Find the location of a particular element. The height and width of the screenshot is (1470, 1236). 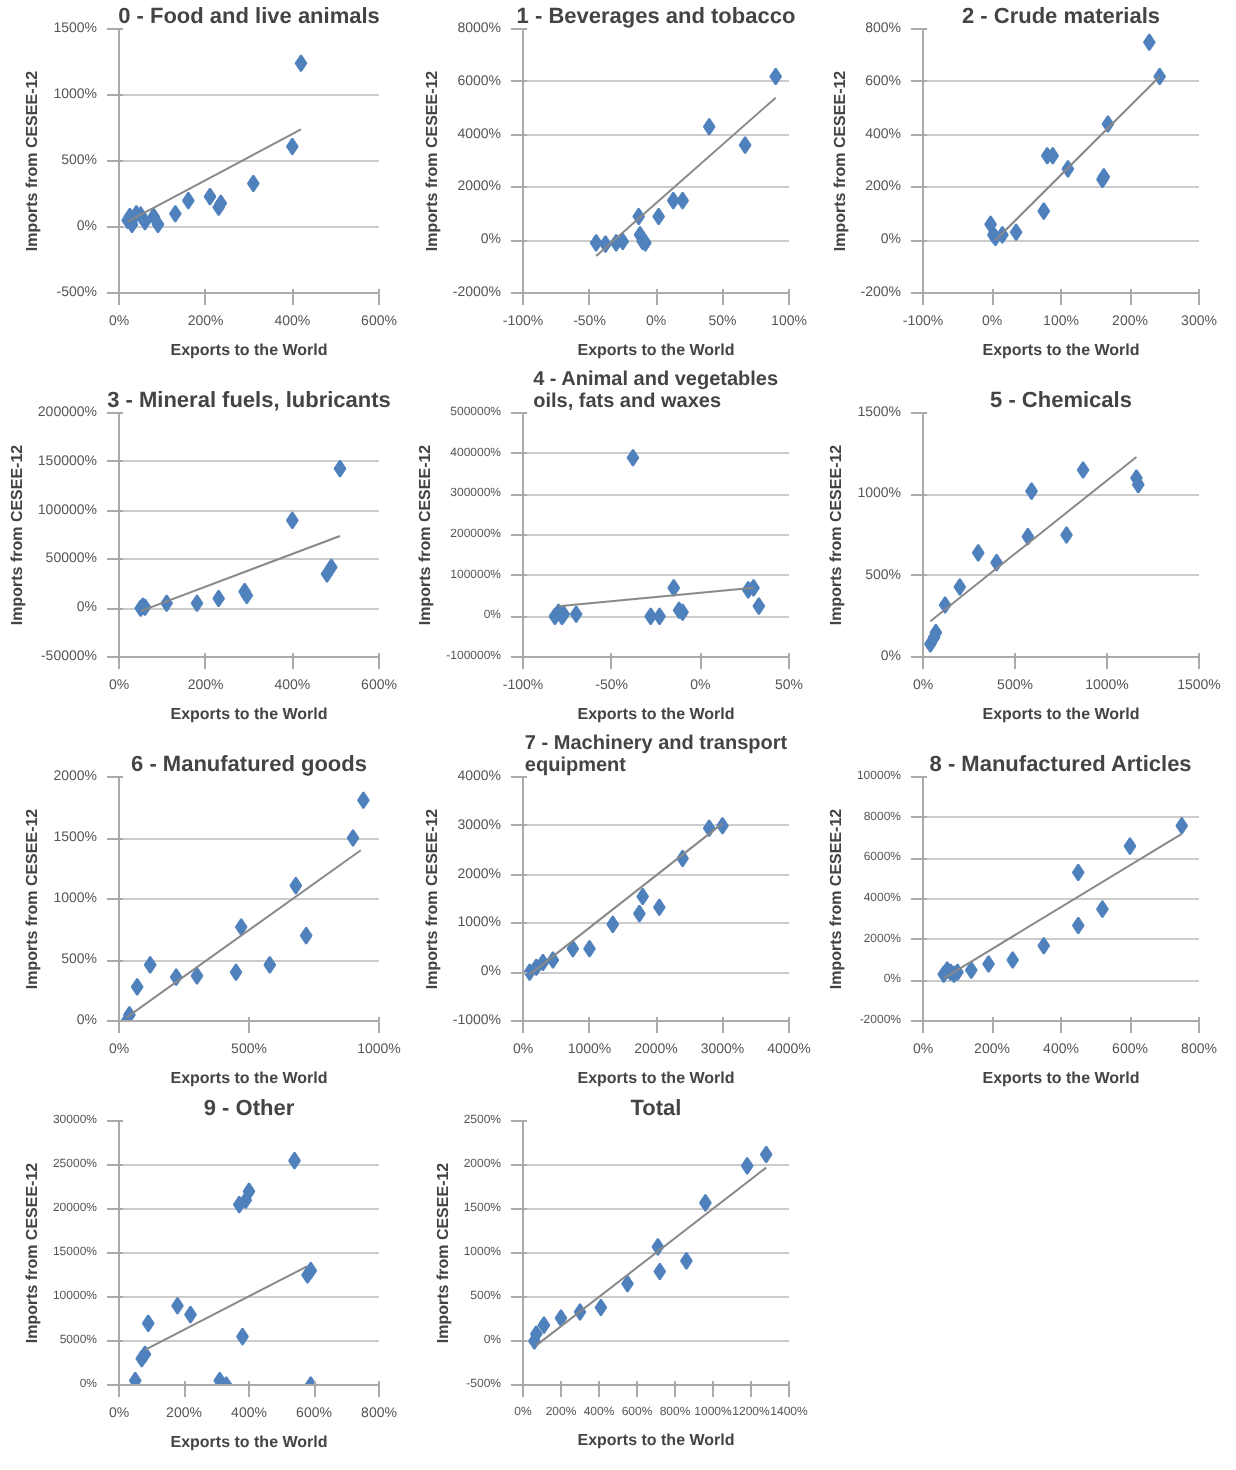

chart-title: 7 - Machinery and transport equipment is located at coordinates (656, 755).